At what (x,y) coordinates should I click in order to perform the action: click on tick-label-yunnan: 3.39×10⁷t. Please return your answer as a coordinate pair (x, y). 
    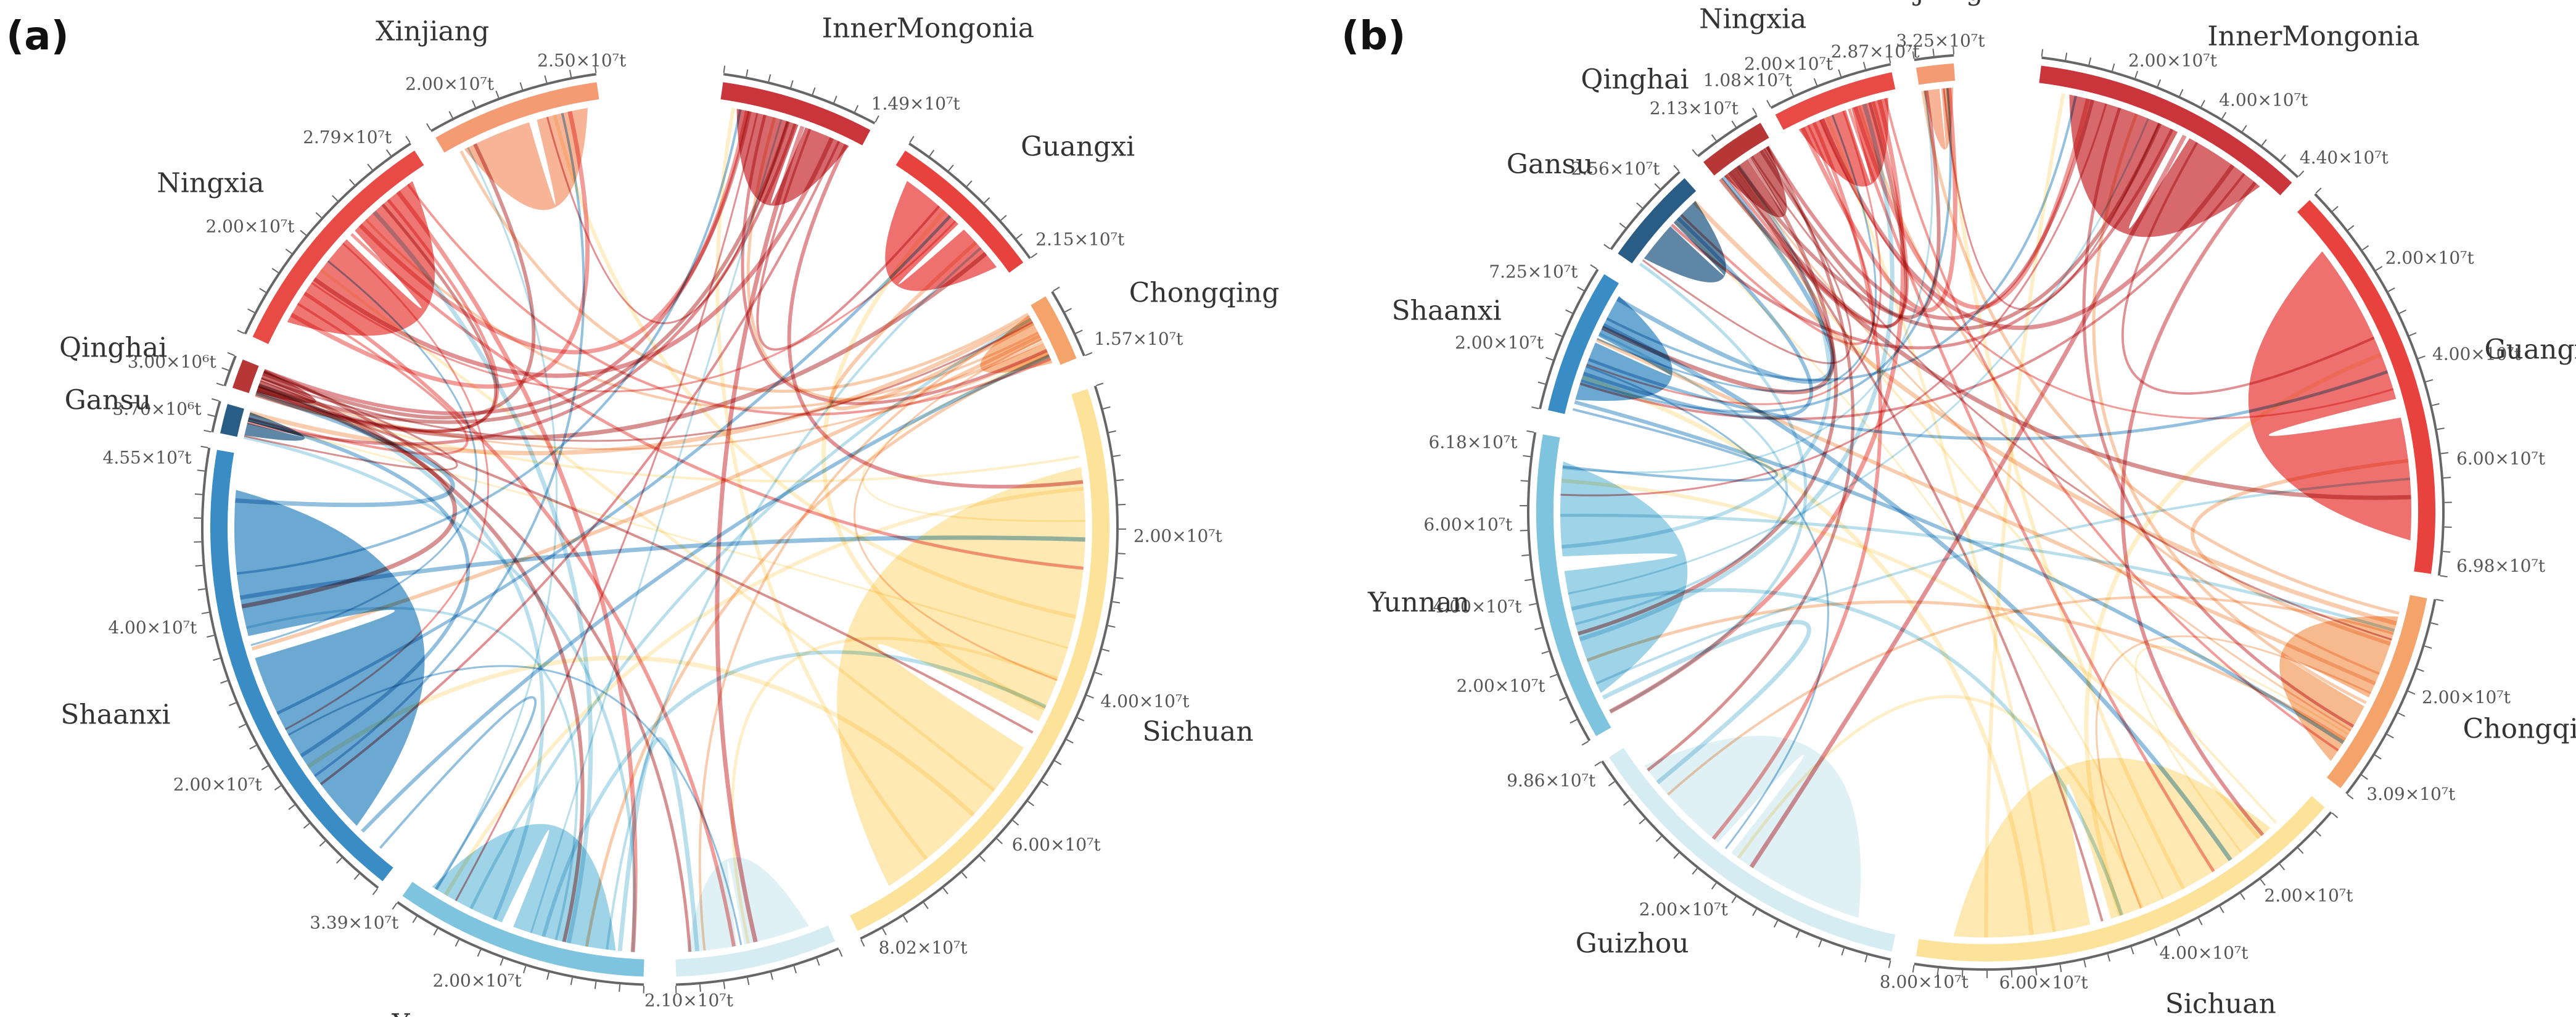
    Looking at the image, I should click on (354, 923).